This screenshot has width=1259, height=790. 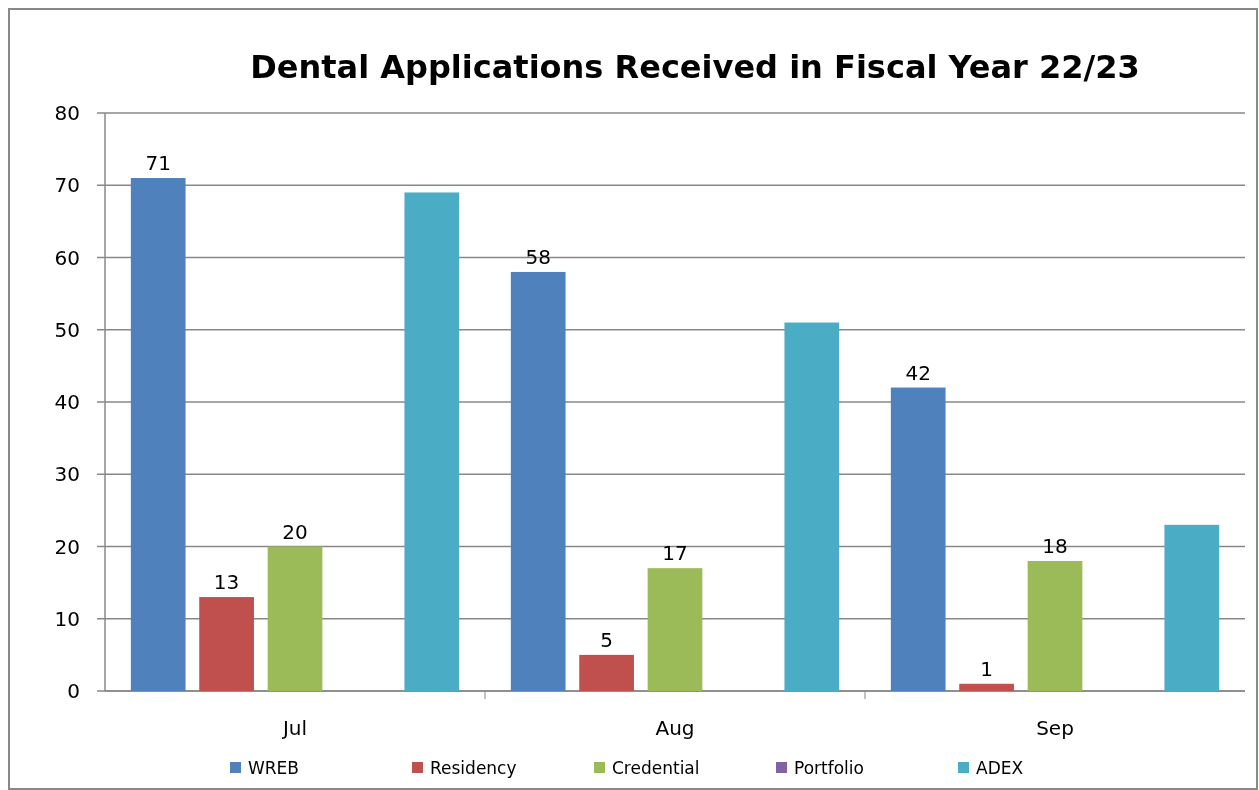 What do you see at coordinates (1055, 728) in the screenshot?
I see `x-tick-label: Sep` at bounding box center [1055, 728].